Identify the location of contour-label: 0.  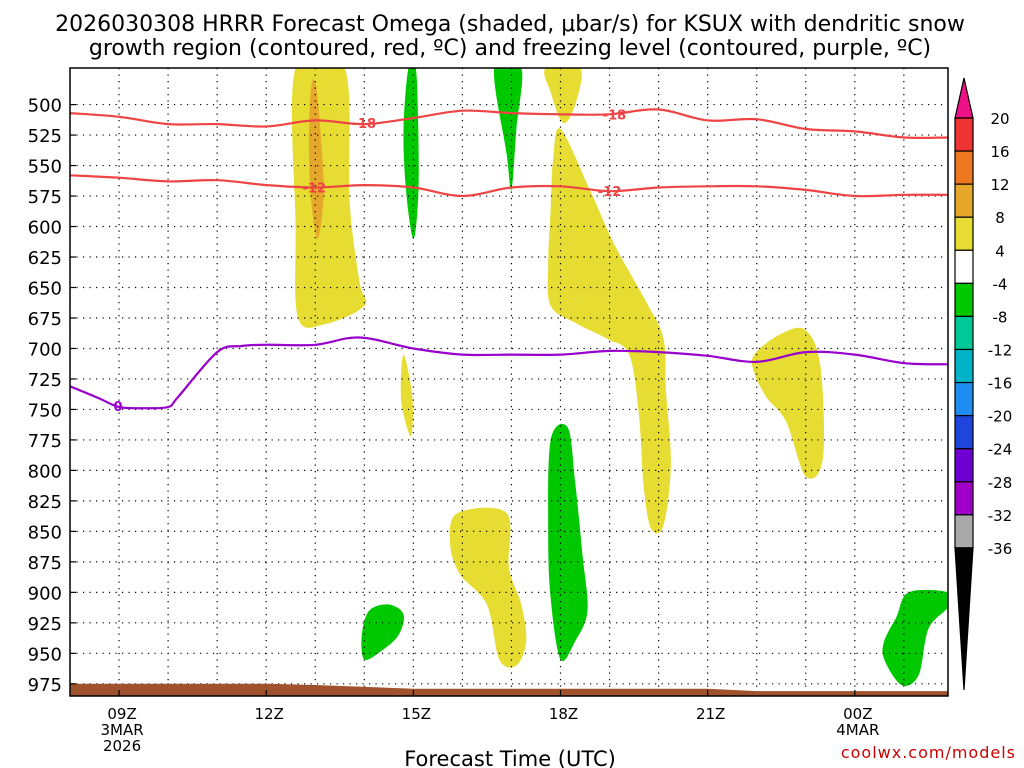
(118, 407).